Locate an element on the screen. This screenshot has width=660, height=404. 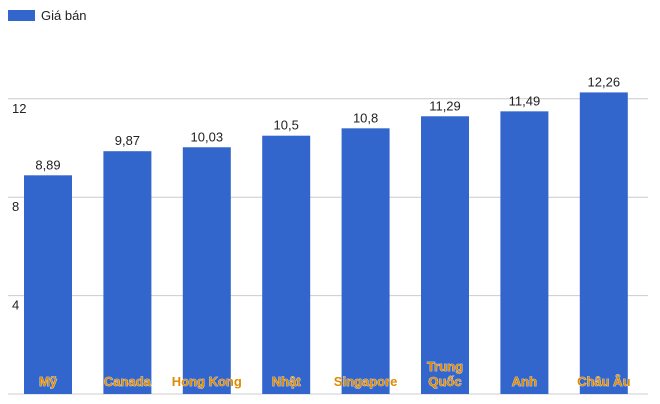
data-label: 8,89 is located at coordinates (47, 164).